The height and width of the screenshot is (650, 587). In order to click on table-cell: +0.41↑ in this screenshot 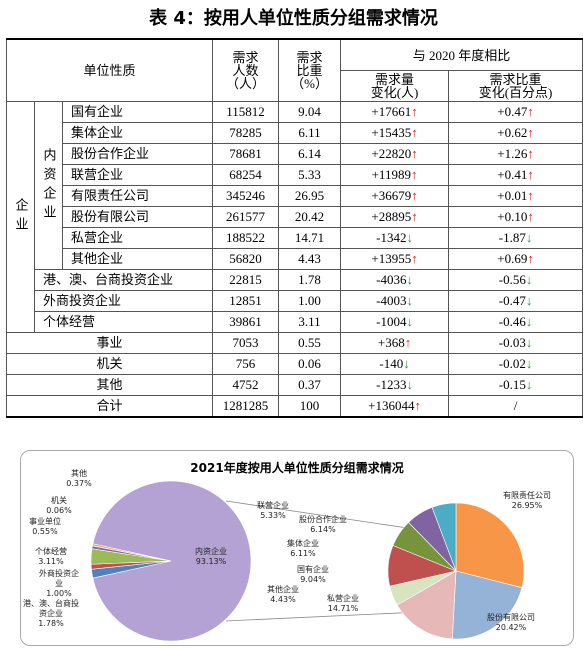, I will do `click(516, 175)`.